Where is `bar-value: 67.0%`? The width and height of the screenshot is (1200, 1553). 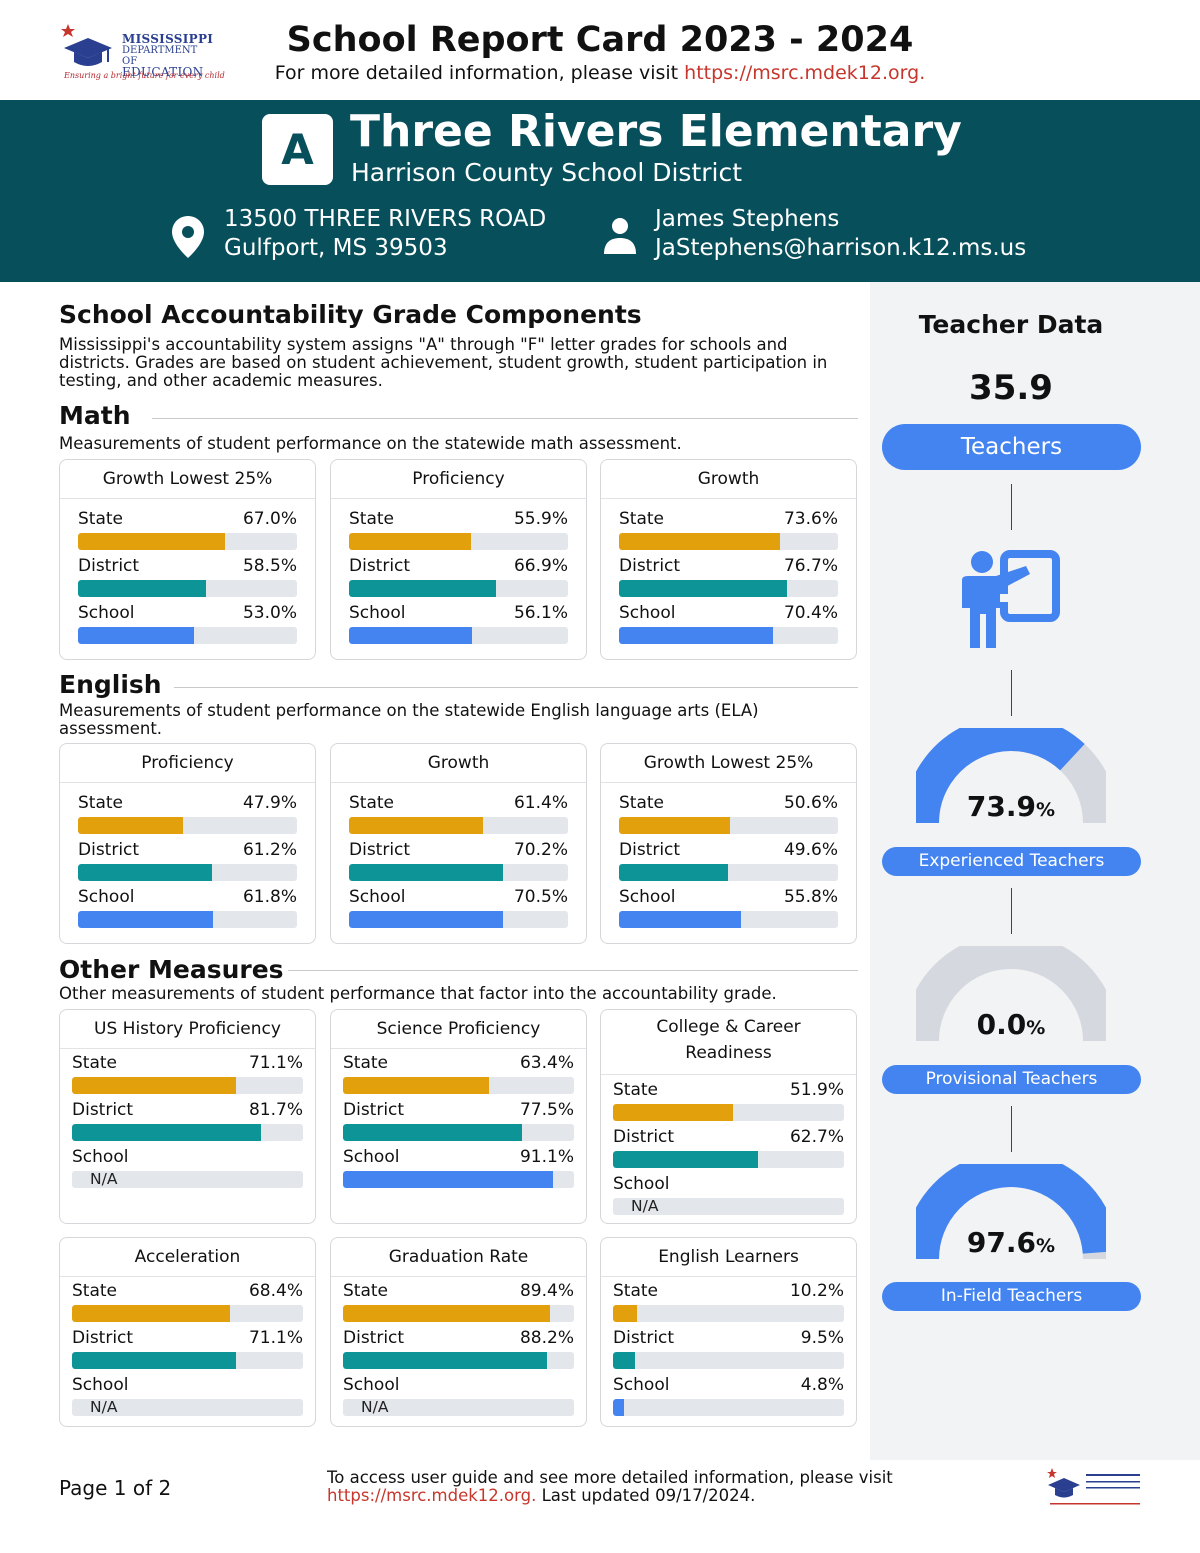
bar-value: 67.0% is located at coordinates (269, 519).